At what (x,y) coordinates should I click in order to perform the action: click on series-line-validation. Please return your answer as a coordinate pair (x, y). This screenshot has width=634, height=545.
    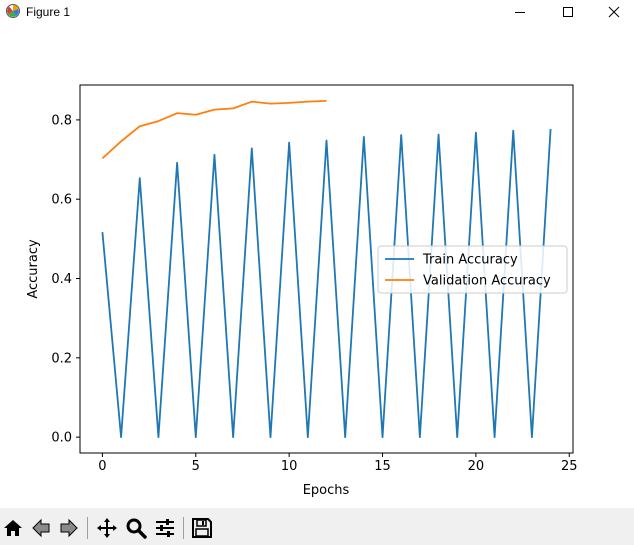
    Looking at the image, I should click on (214, 129).